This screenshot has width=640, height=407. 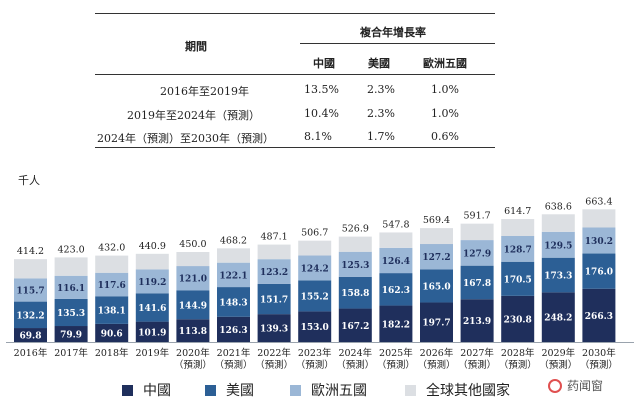 I want to click on bar-value-label: 138.1, so click(x=112, y=312).